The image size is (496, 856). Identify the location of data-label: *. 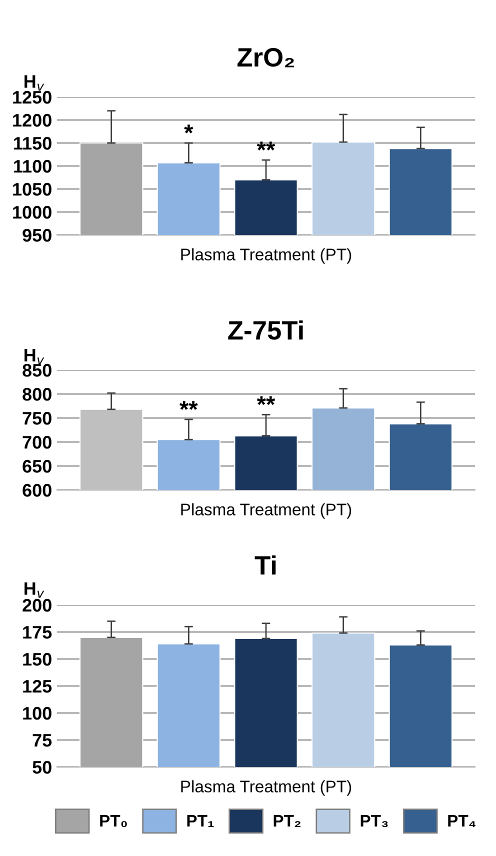
(189, 129).